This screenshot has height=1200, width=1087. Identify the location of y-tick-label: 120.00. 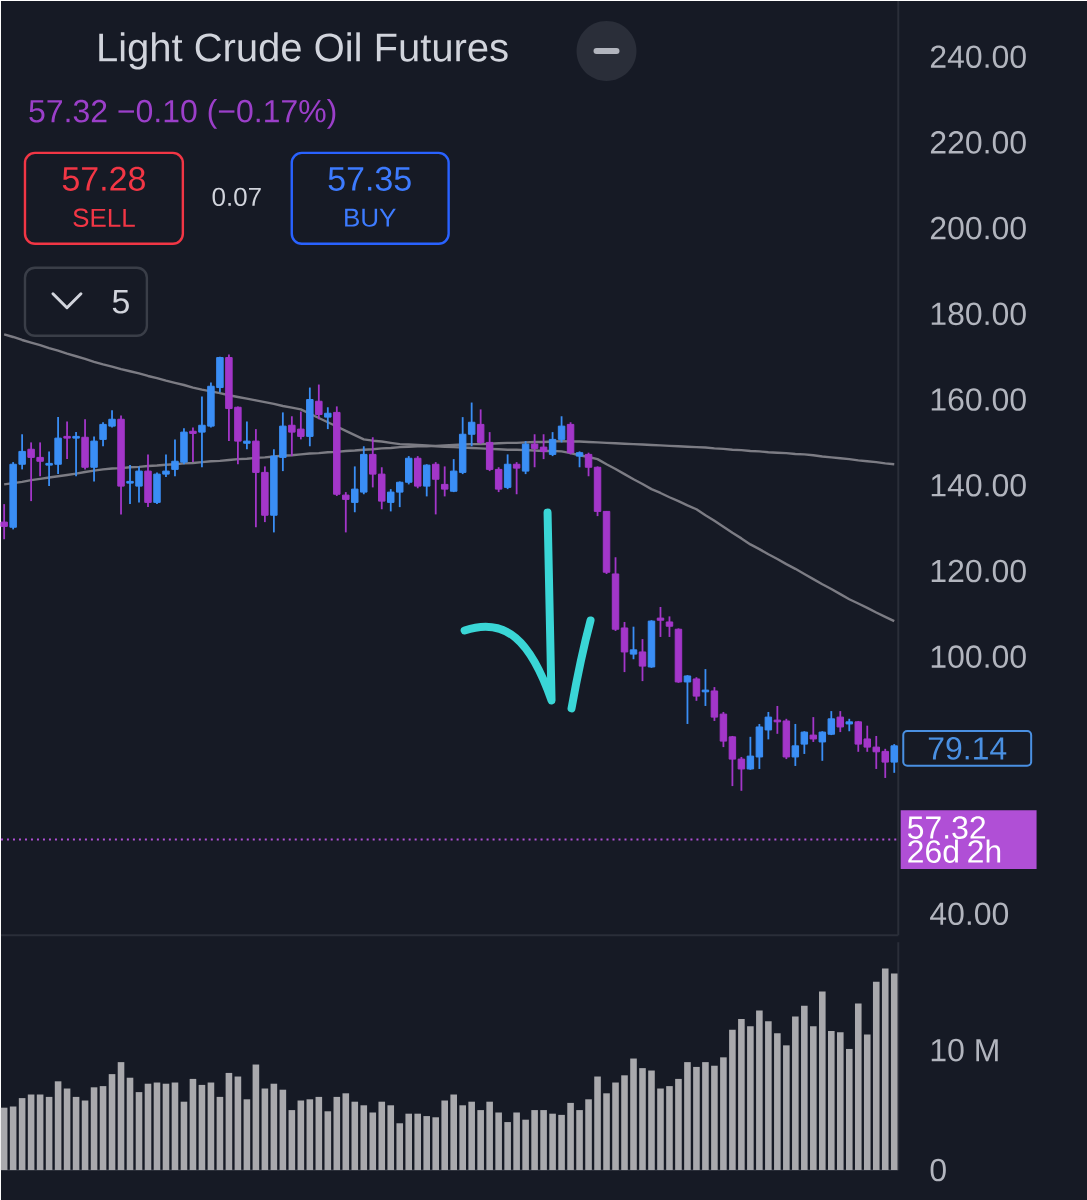
(978, 571).